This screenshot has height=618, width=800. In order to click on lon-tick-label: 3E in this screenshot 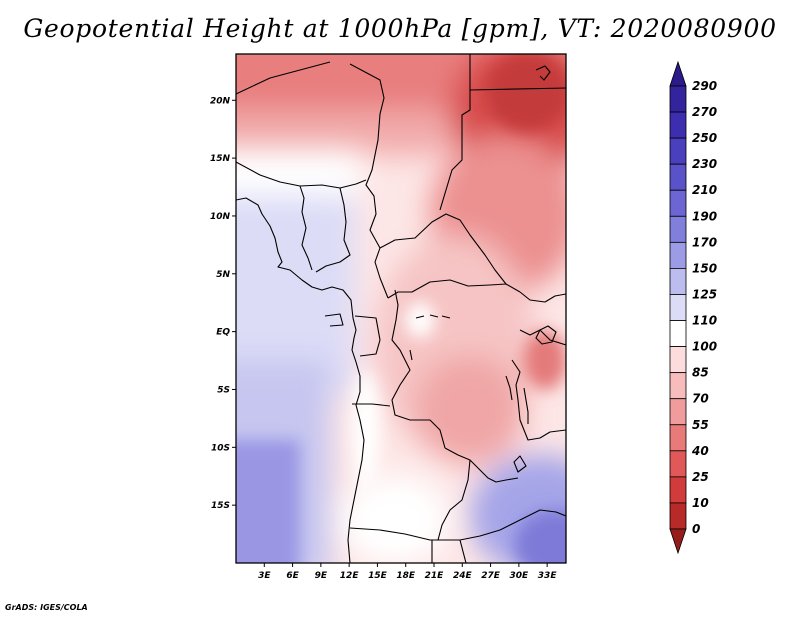, I will do `click(264, 576)`.